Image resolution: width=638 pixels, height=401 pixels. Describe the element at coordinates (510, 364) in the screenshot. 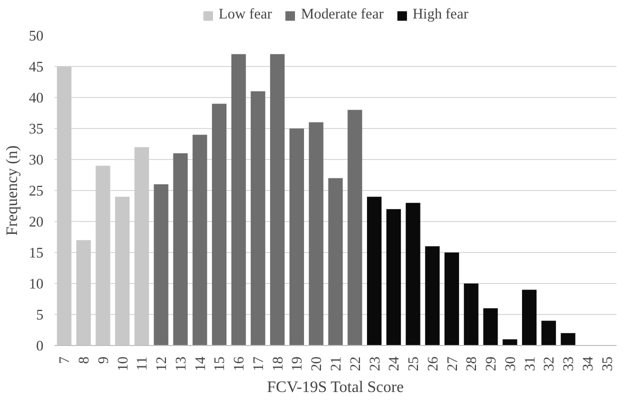

I see `x-tick-label: 30` at that location.